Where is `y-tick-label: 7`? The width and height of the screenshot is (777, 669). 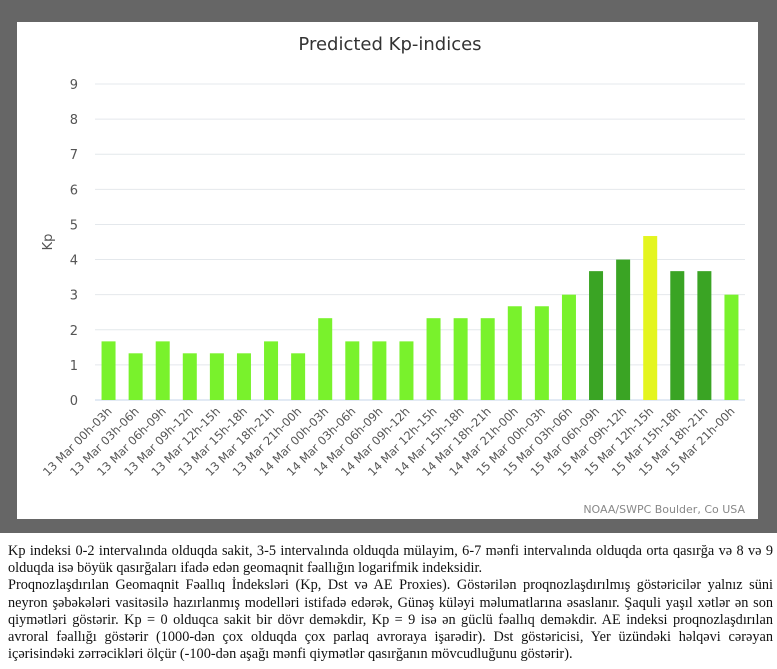 y-tick-label: 7 is located at coordinates (74, 155).